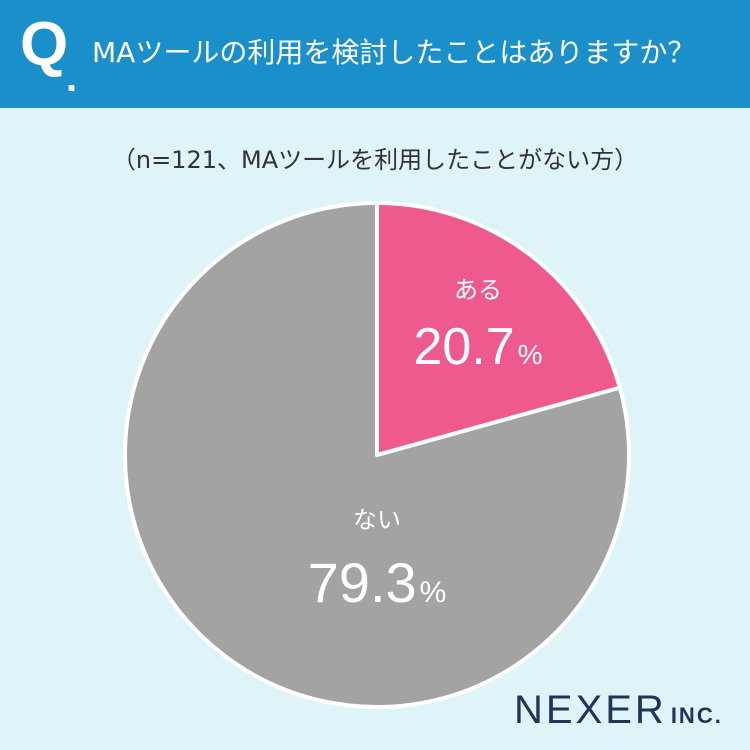  What do you see at coordinates (477, 347) in the screenshot?
I see `slice-value-0: 20.7%` at bounding box center [477, 347].